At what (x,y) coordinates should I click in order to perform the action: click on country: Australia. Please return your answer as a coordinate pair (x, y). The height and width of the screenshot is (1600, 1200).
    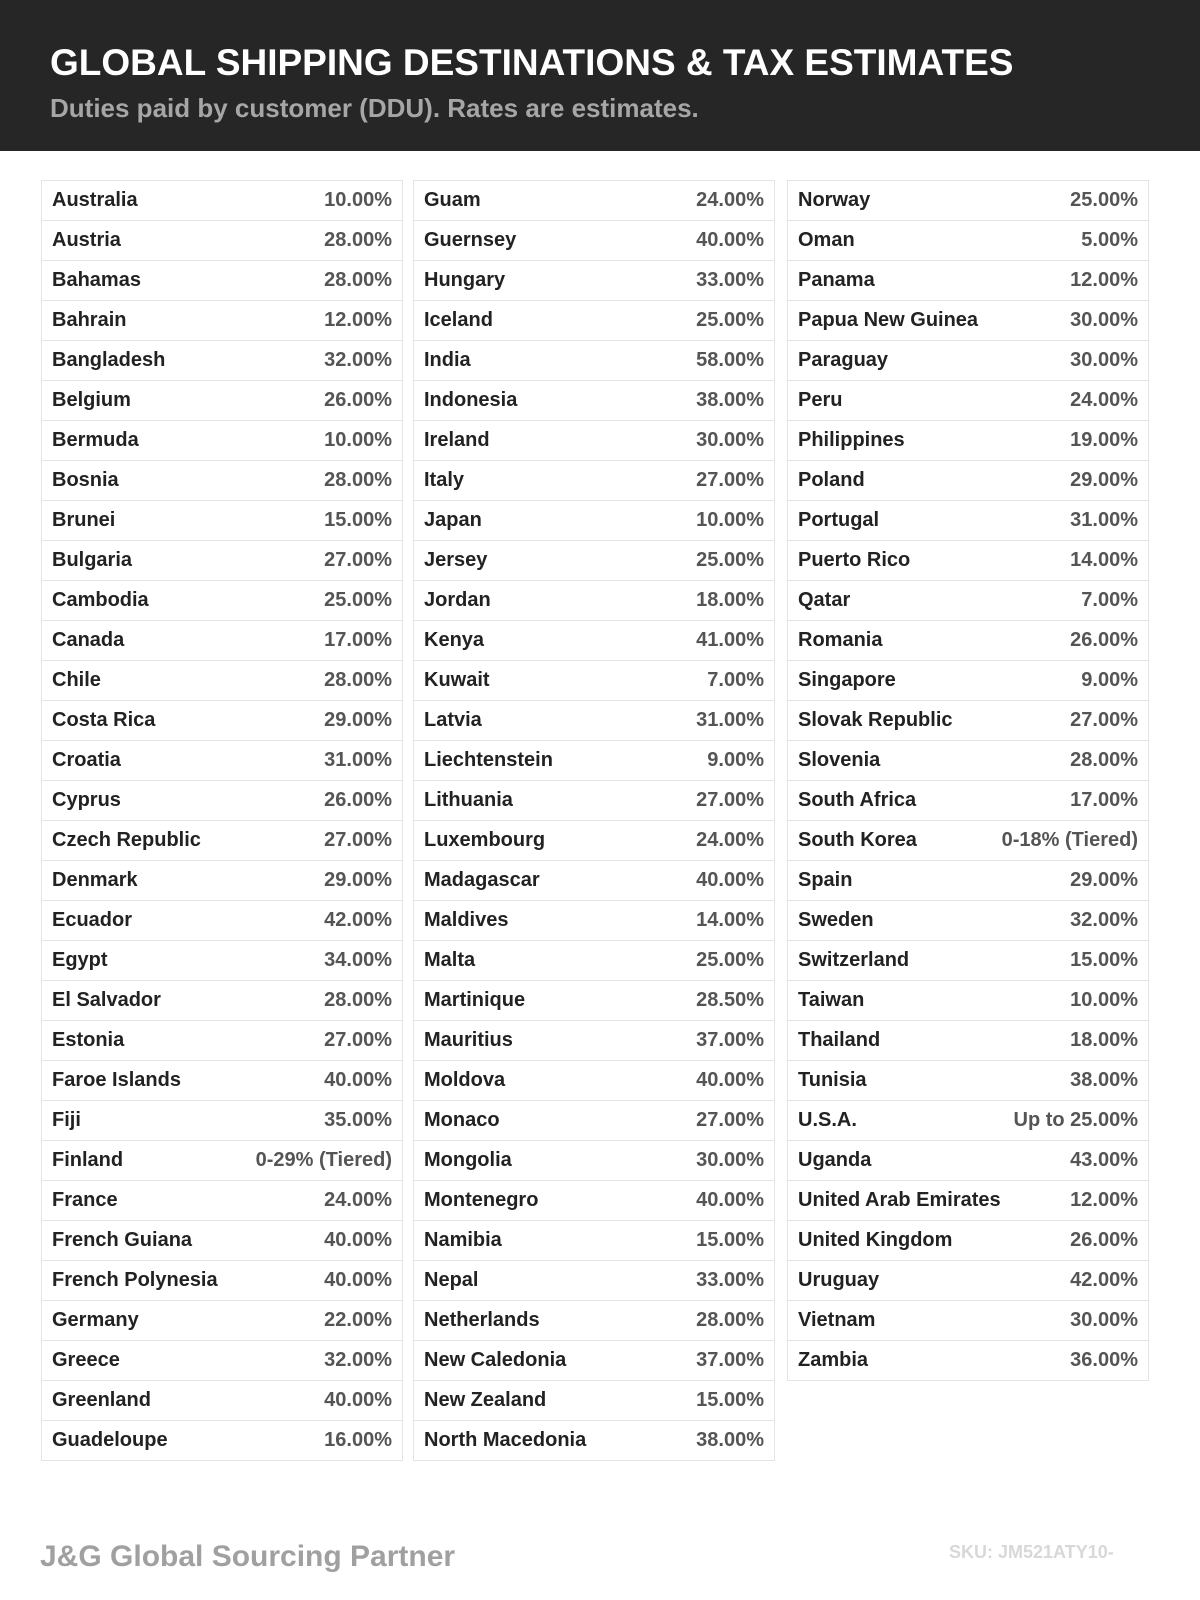
    Looking at the image, I should click on (95, 200).